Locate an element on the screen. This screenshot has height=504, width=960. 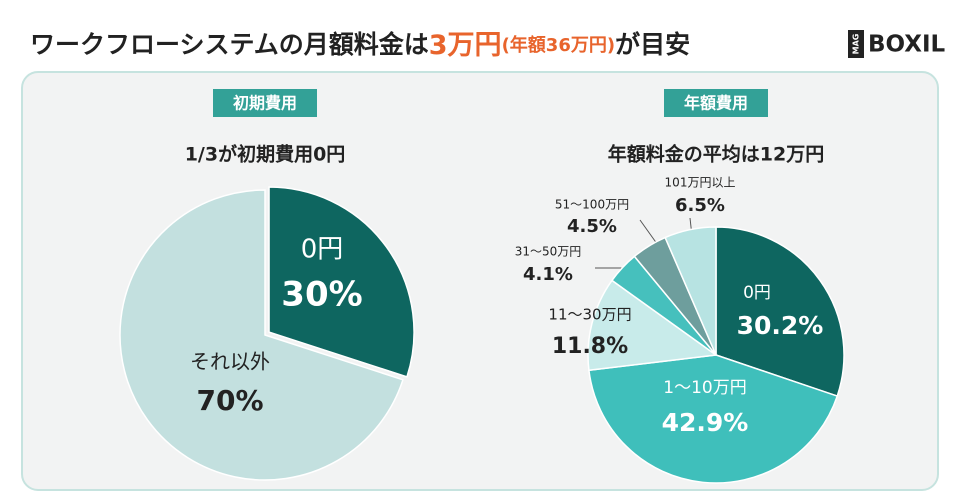
slice-category: 31～50万円 is located at coordinates (548, 252).